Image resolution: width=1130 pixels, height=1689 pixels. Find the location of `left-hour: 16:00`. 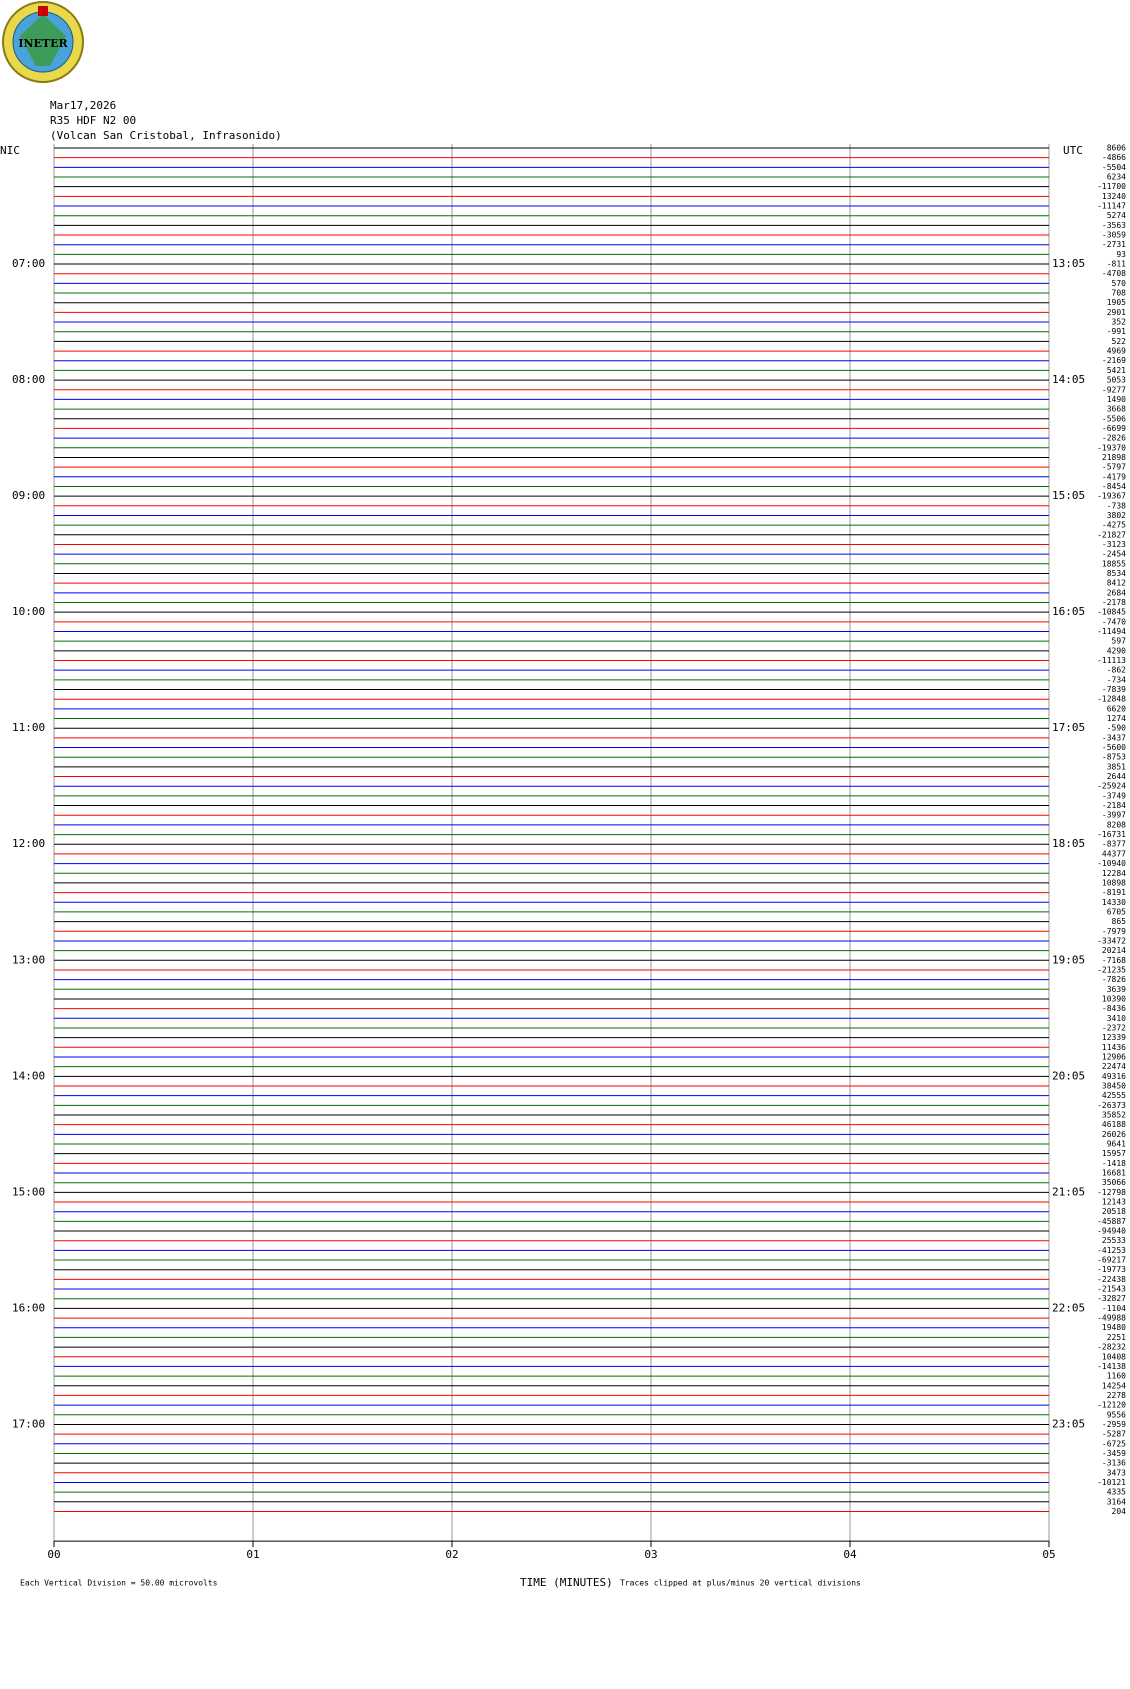

left-hour: 16:00 is located at coordinates (28, 1307).